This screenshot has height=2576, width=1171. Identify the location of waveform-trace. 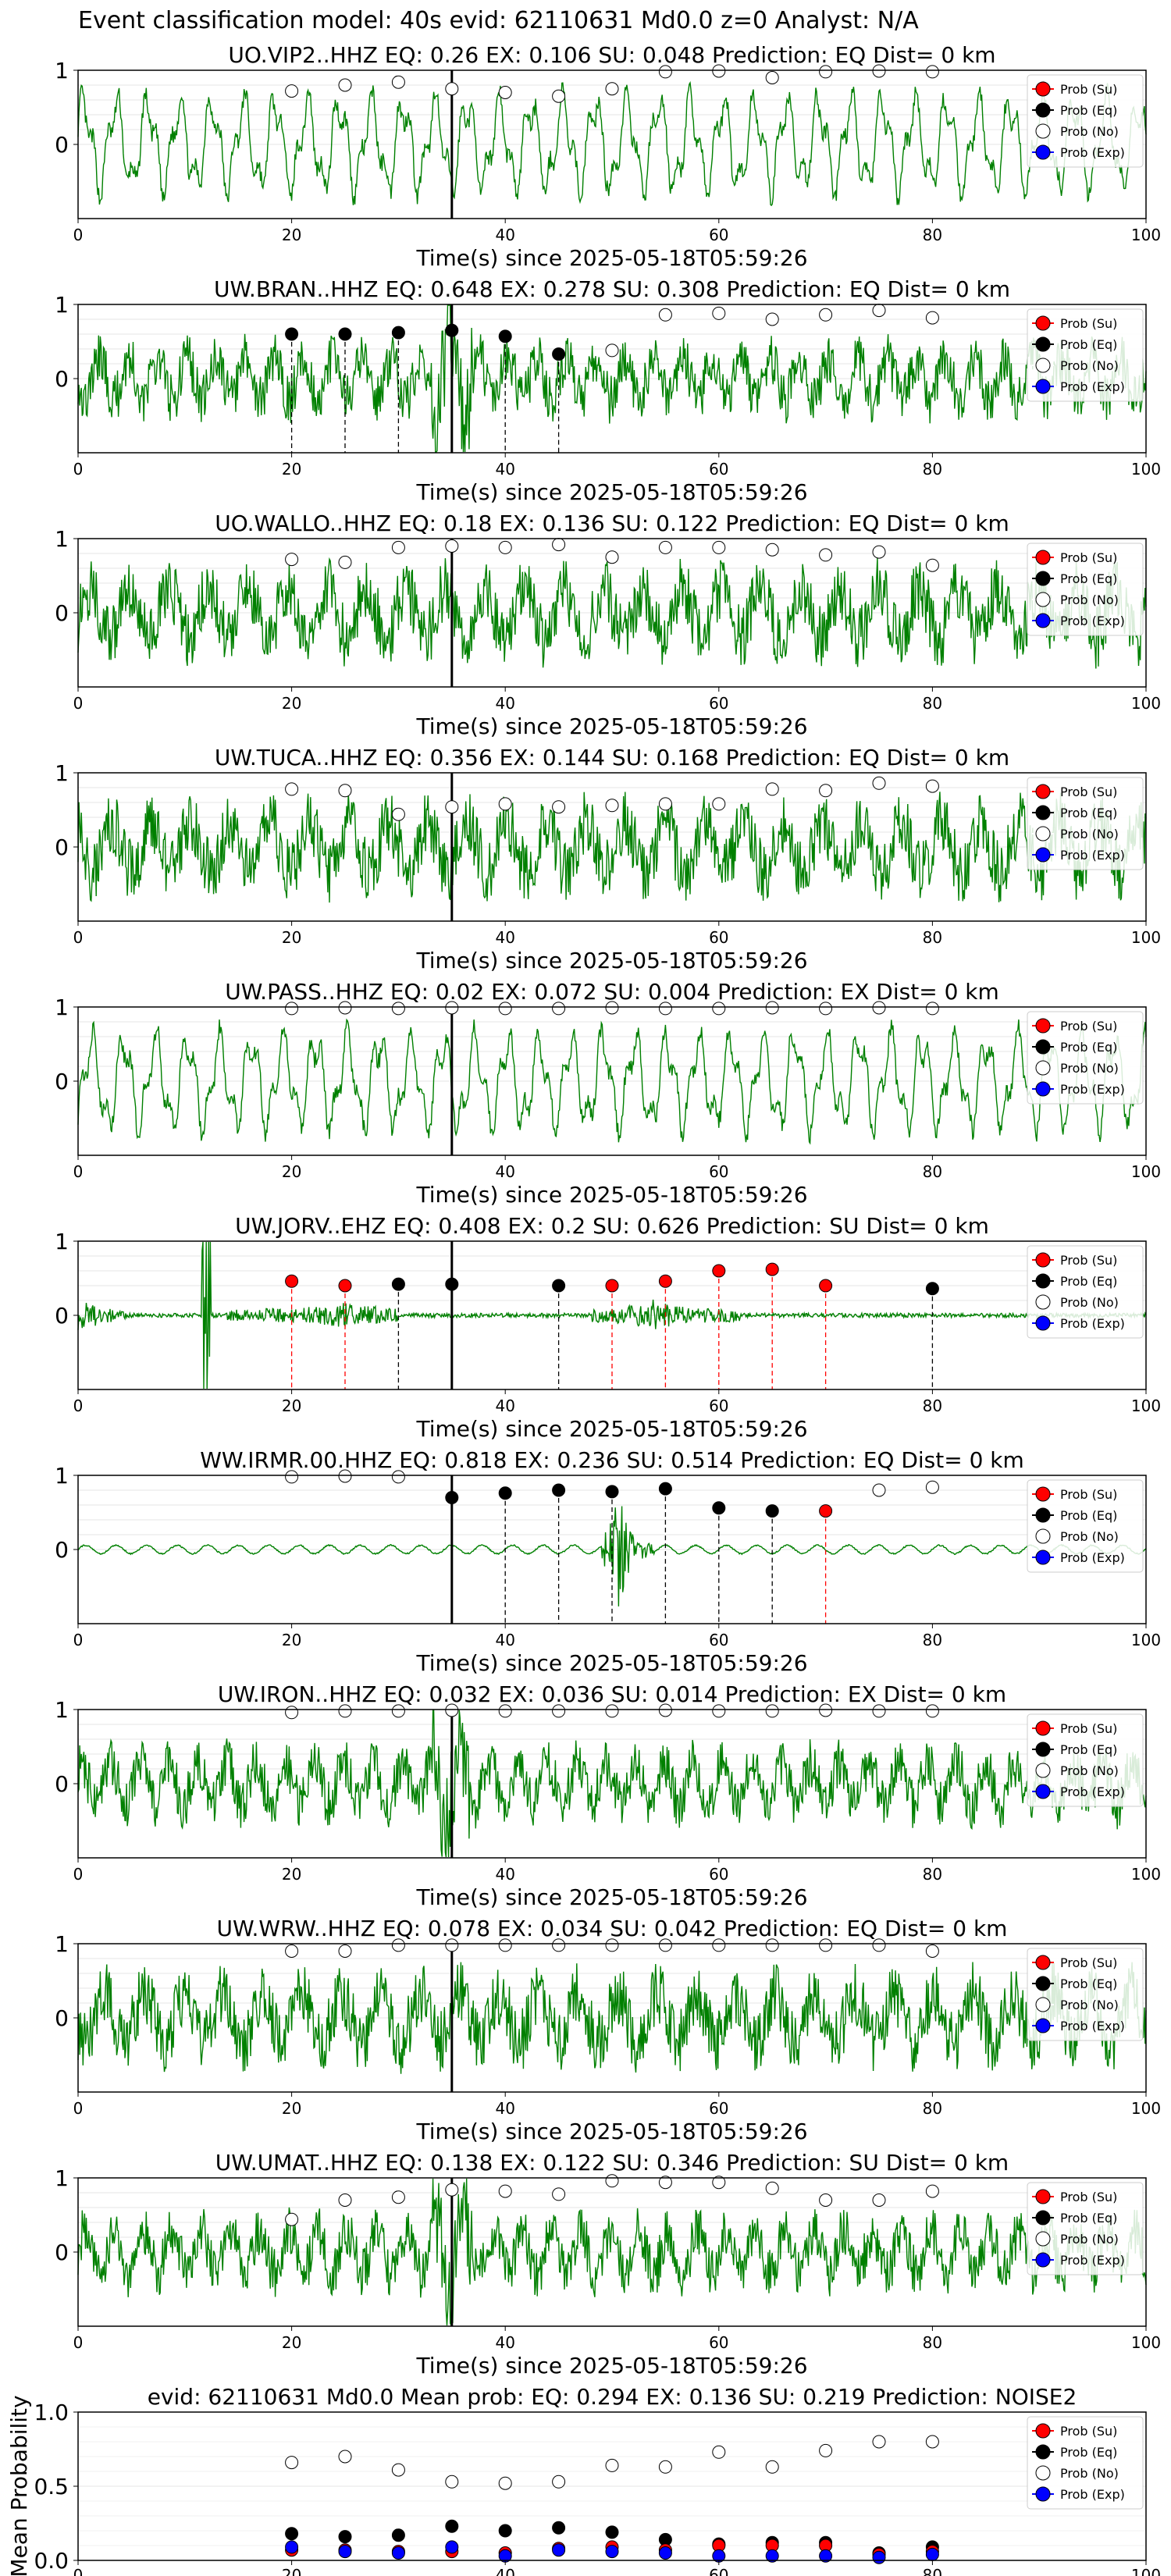
(612, 1784).